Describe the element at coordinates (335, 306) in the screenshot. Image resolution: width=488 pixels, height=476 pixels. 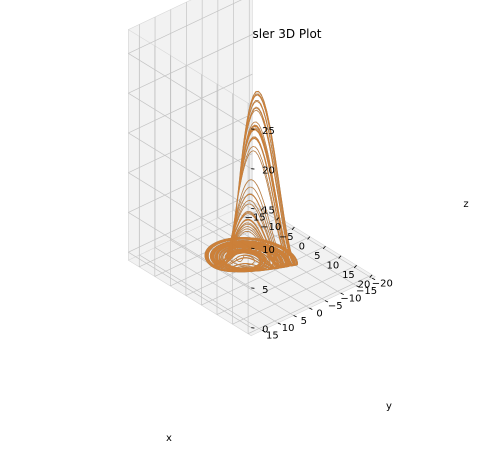
I see `y-tick-label: −5` at that location.